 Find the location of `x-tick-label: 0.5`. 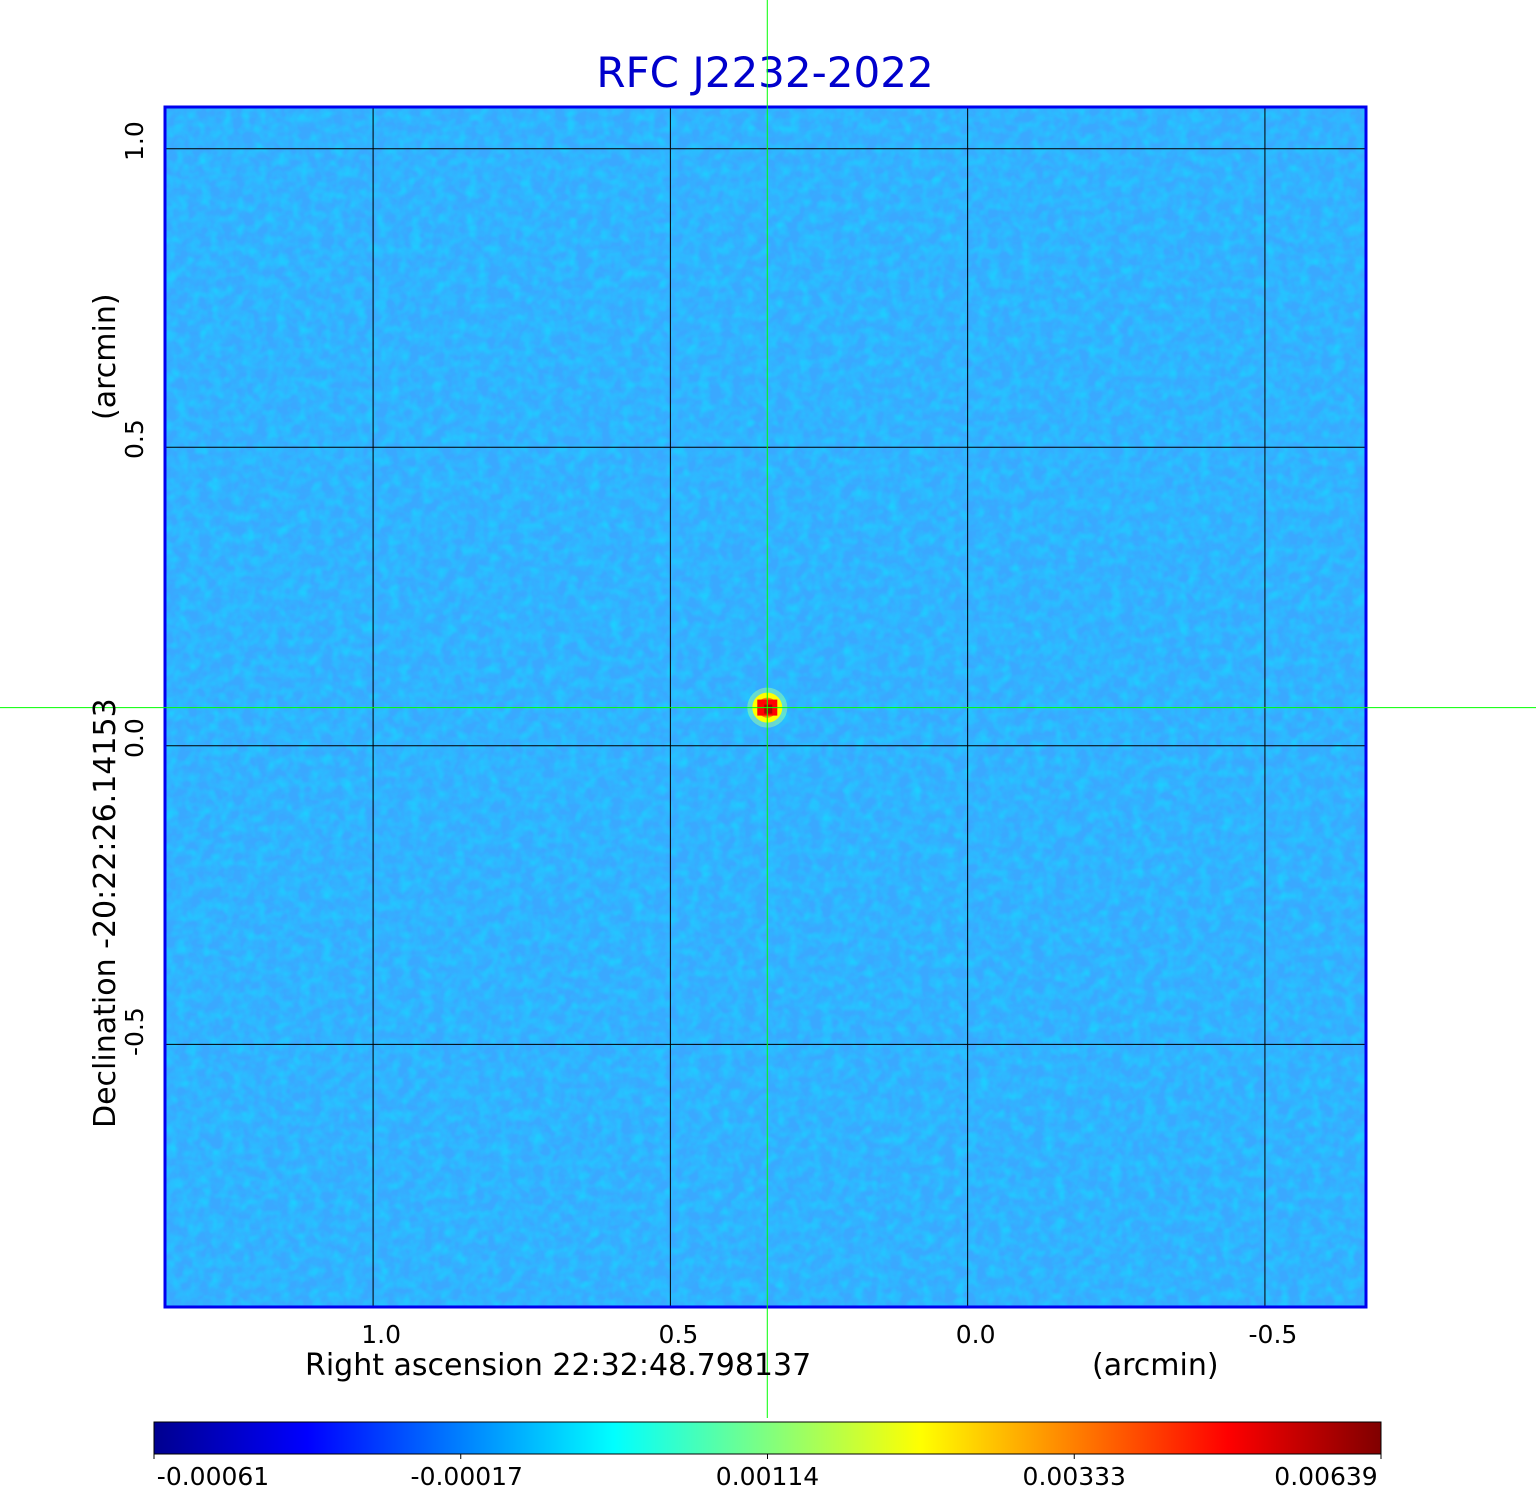

x-tick-label: 0.5 is located at coordinates (678, 1334).